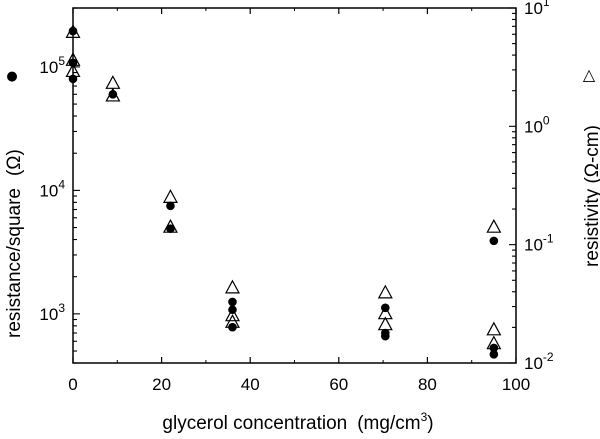  I want to click on y-left-tick-label: 10⁵, so click(52, 65).